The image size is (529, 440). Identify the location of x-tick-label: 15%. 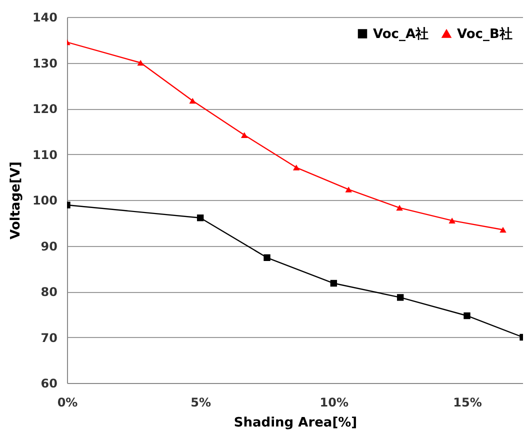
(467, 403).